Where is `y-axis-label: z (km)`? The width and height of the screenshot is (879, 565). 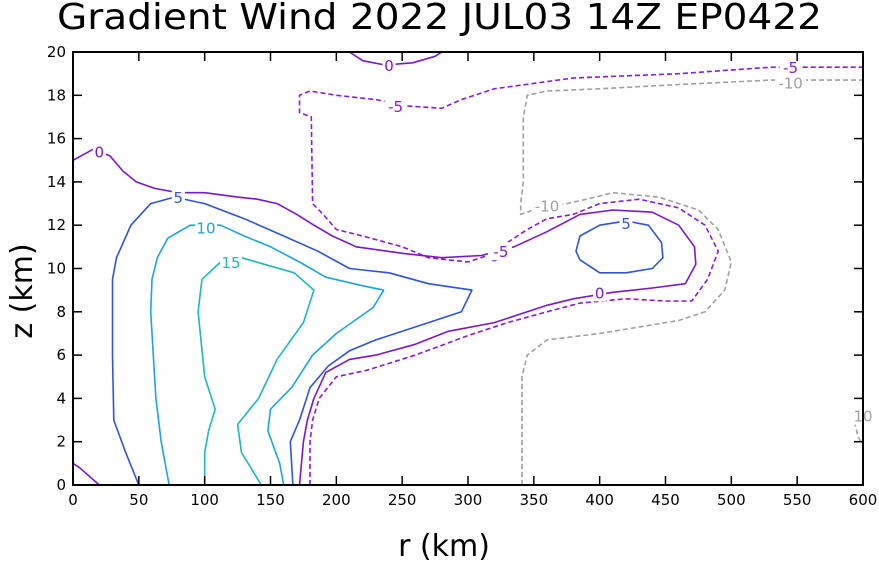
y-axis-label: z (km) is located at coordinates (22, 290).